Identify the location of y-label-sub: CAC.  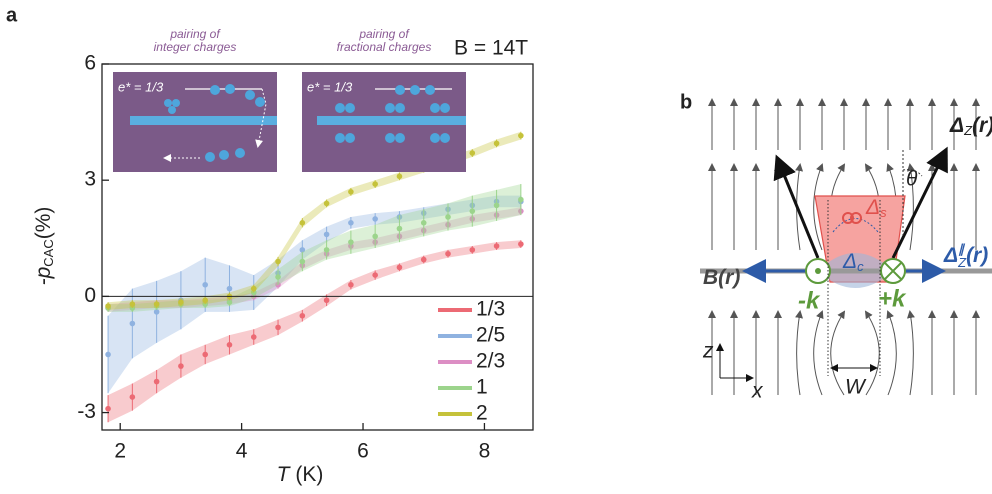
(48, 252).